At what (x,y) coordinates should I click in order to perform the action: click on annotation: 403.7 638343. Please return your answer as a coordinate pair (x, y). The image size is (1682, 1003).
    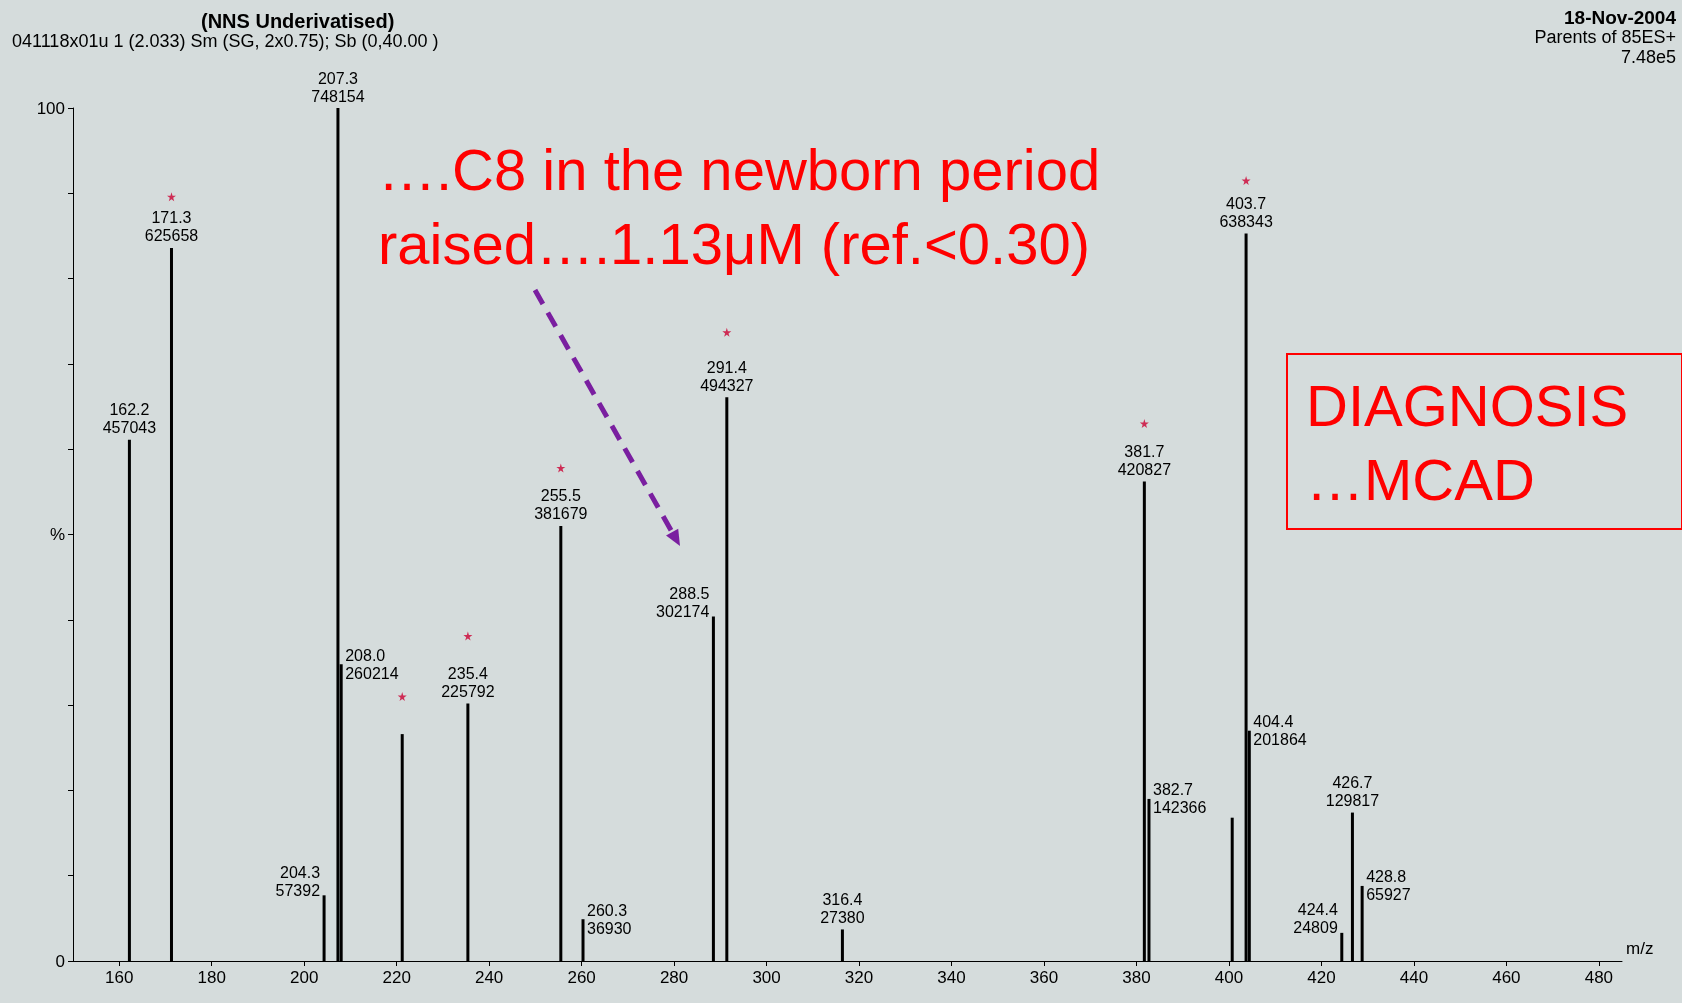
    Looking at the image, I should click on (1246, 212).